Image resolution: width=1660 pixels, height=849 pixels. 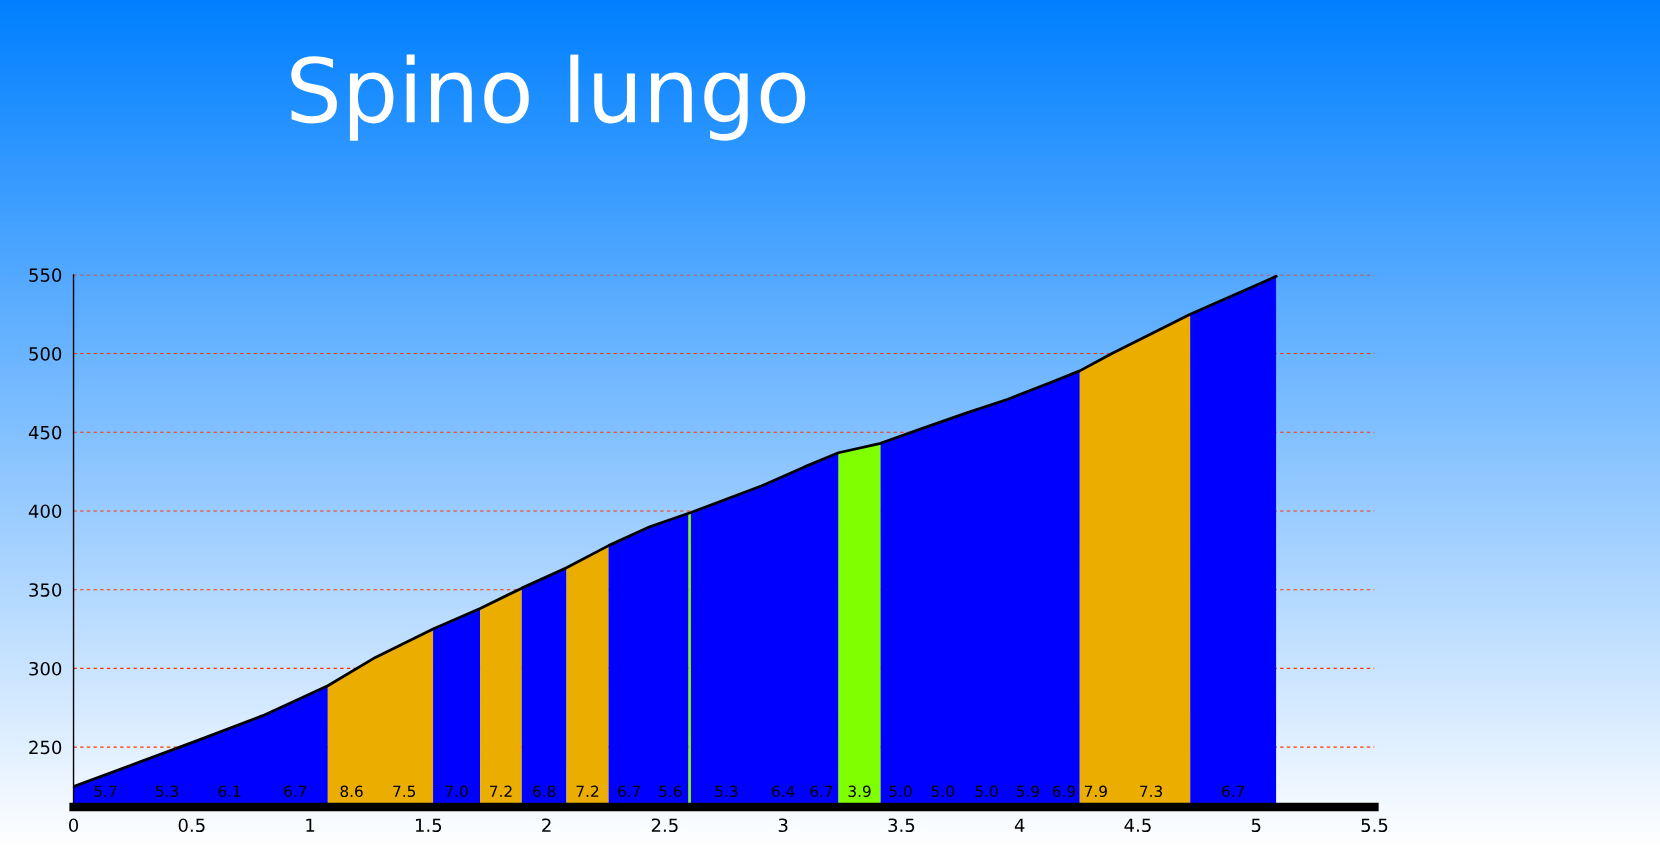 I want to click on annotation: 7.5, so click(x=404, y=791).